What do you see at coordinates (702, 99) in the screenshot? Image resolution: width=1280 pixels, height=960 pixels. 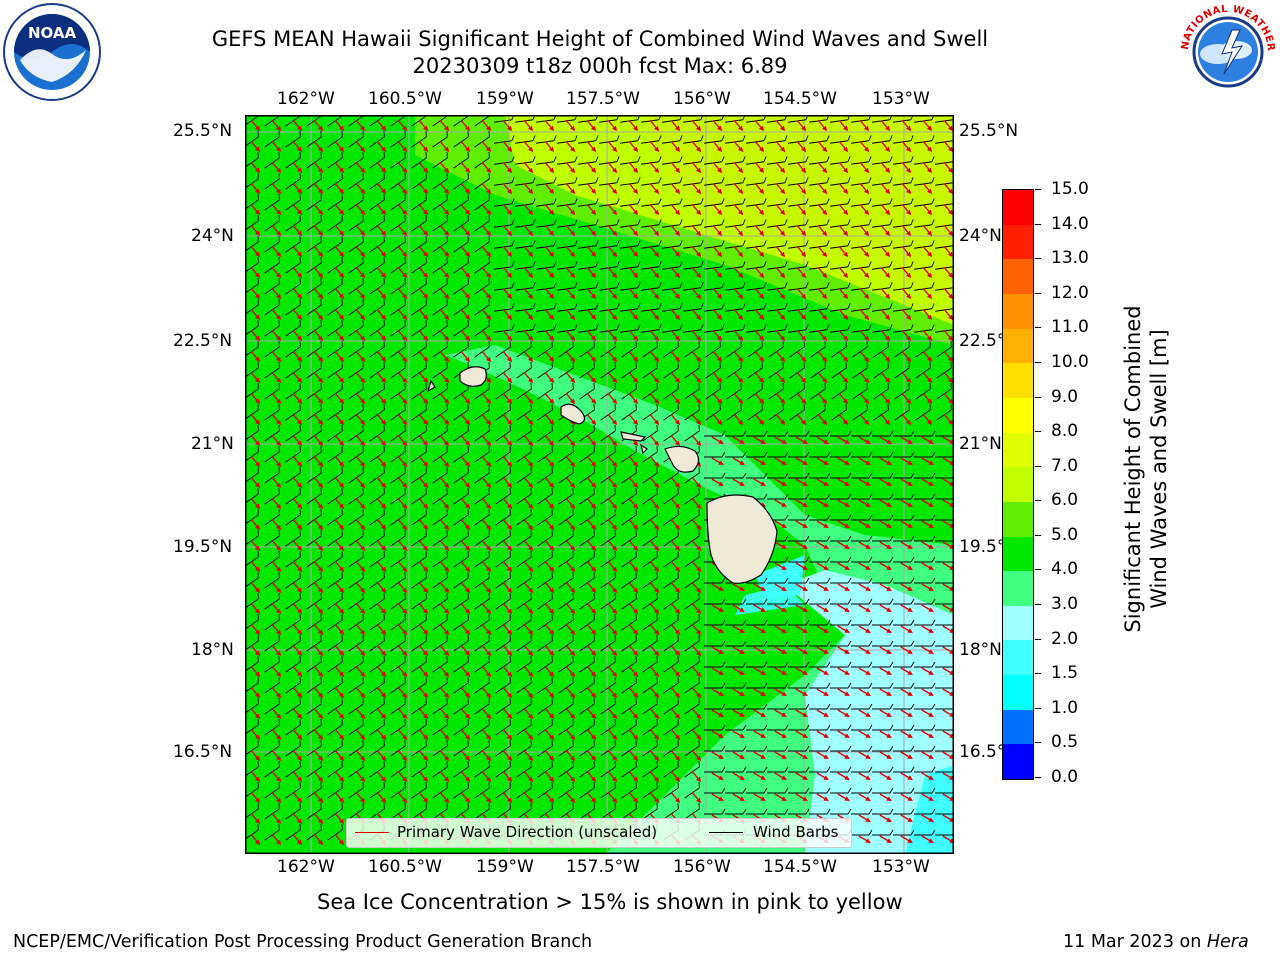 I see `lon-tick-top: 156°W` at bounding box center [702, 99].